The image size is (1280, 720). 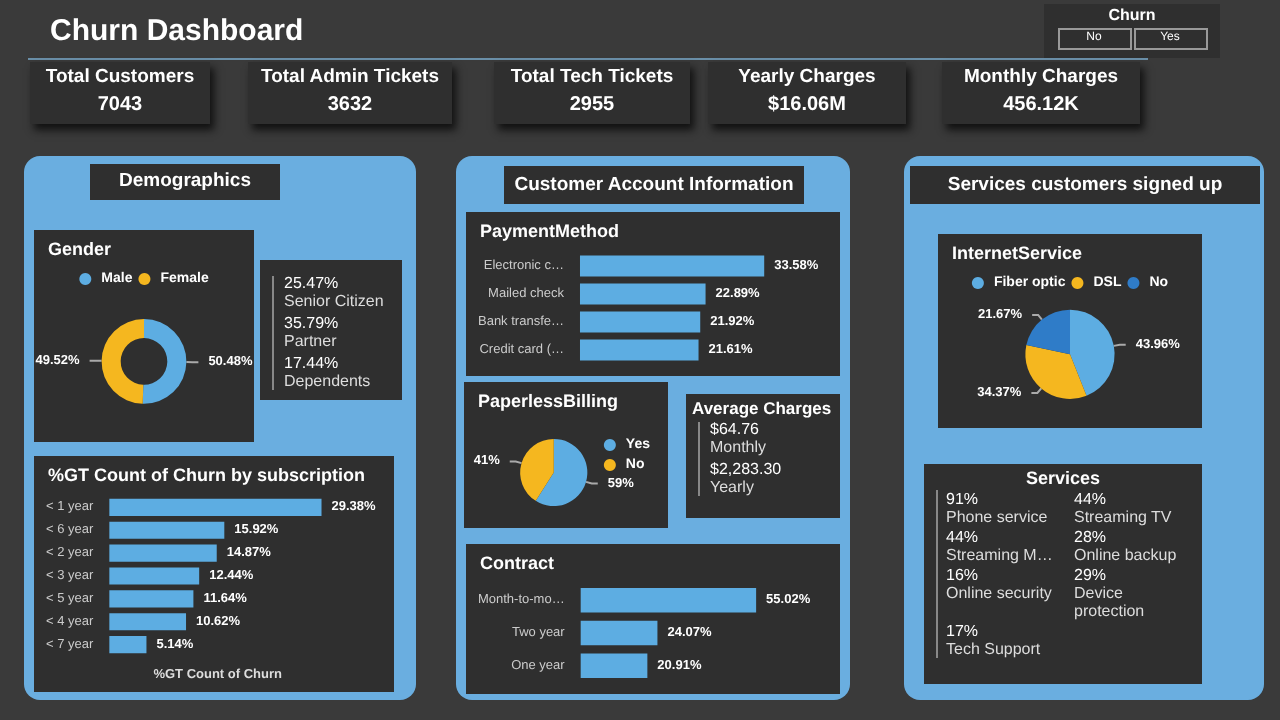 What do you see at coordinates (1085, 185) in the screenshot?
I see `text: Services customers signed up` at bounding box center [1085, 185].